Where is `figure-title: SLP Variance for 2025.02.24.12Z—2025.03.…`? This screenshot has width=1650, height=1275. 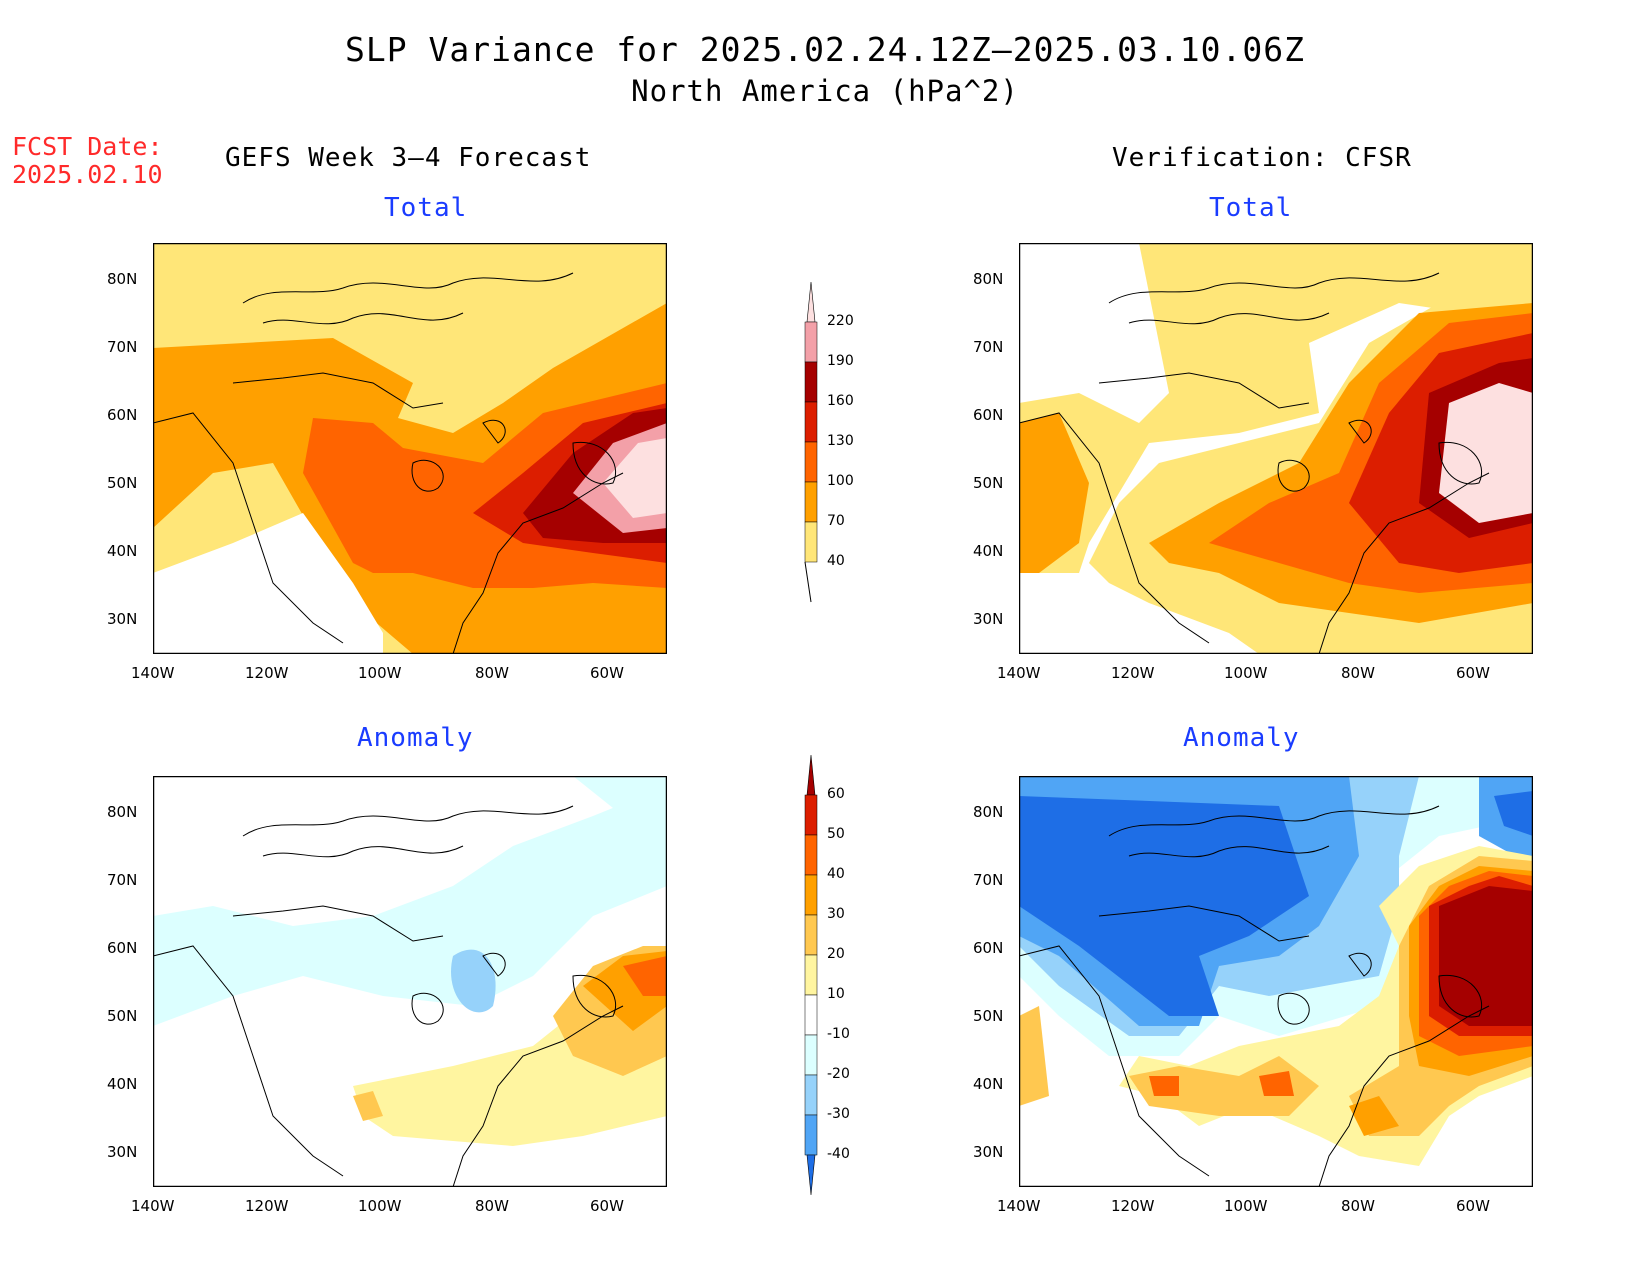 figure-title: SLP Variance for 2025.02.24.12Z—2025.03.… is located at coordinates (825, 49).